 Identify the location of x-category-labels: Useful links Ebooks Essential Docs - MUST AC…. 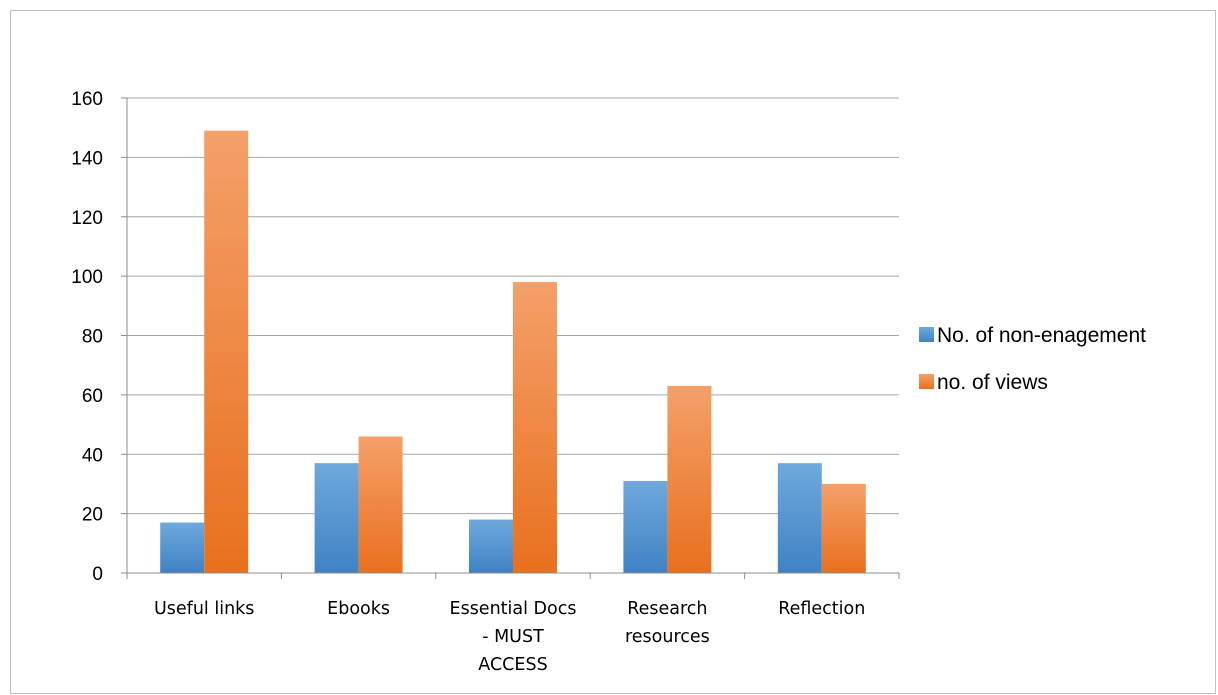
(509, 637).